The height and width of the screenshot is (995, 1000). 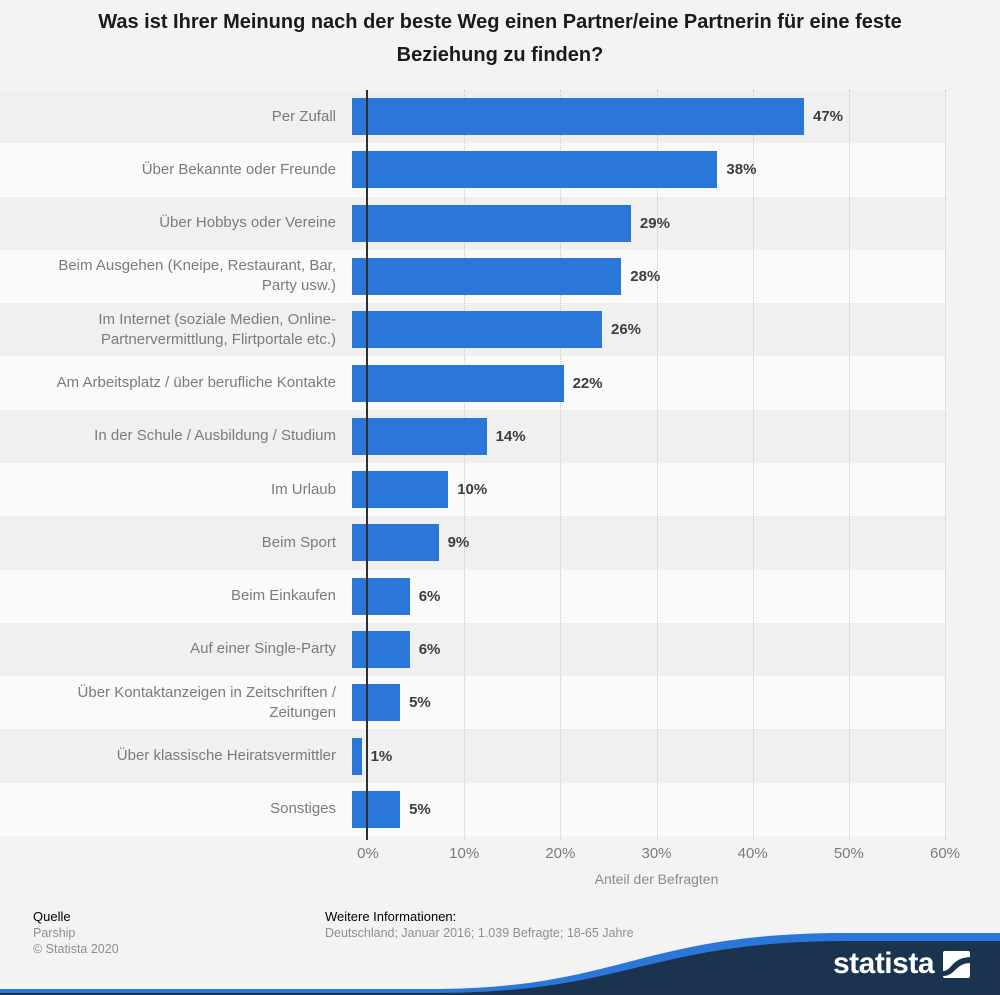 What do you see at coordinates (52, 916) in the screenshot?
I see `source-label: Quelle` at bounding box center [52, 916].